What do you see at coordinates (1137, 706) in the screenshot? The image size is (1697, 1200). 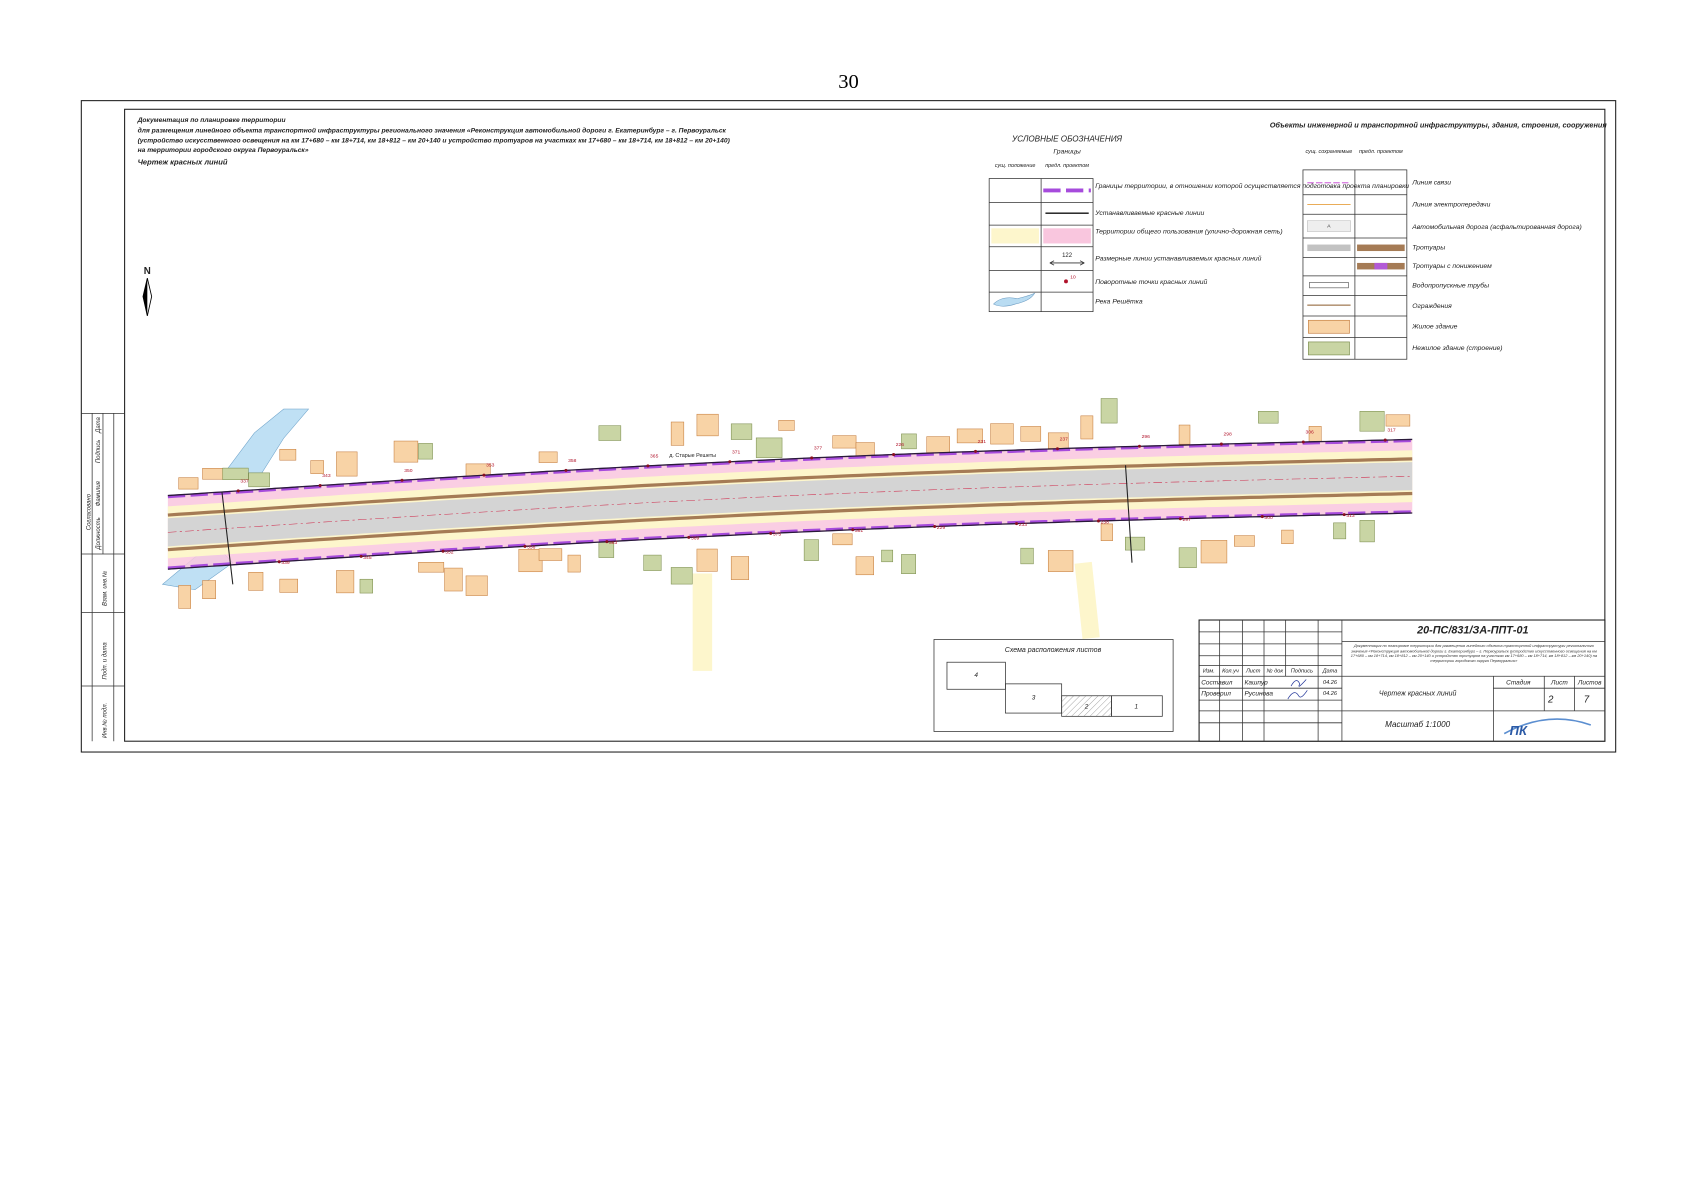 I see `scheme-sheet-label: 1` at bounding box center [1137, 706].